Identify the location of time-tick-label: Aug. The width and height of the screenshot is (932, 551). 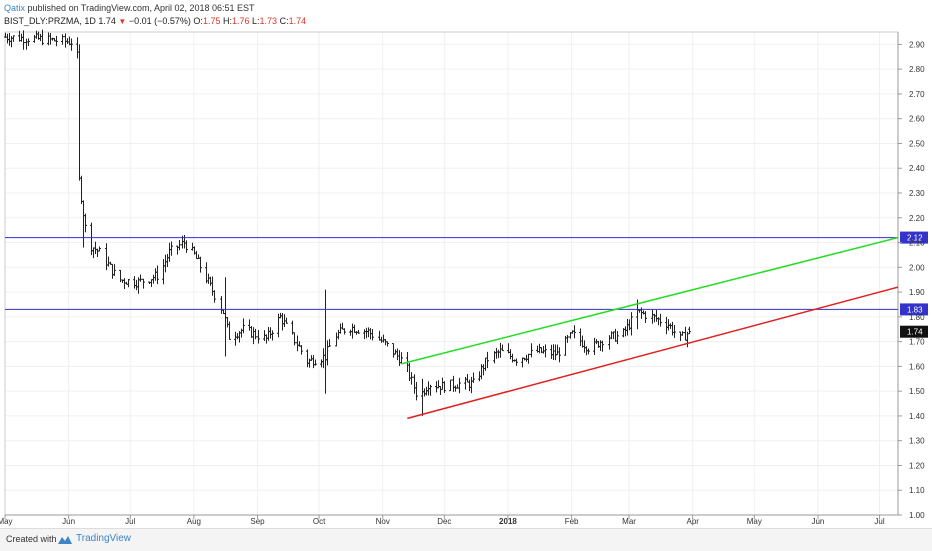
(194, 521).